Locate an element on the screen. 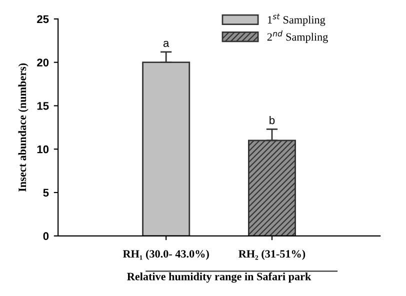 Image resolution: width=406 pixels, height=296 pixels. y-tick-label: 10 is located at coordinates (43, 149).